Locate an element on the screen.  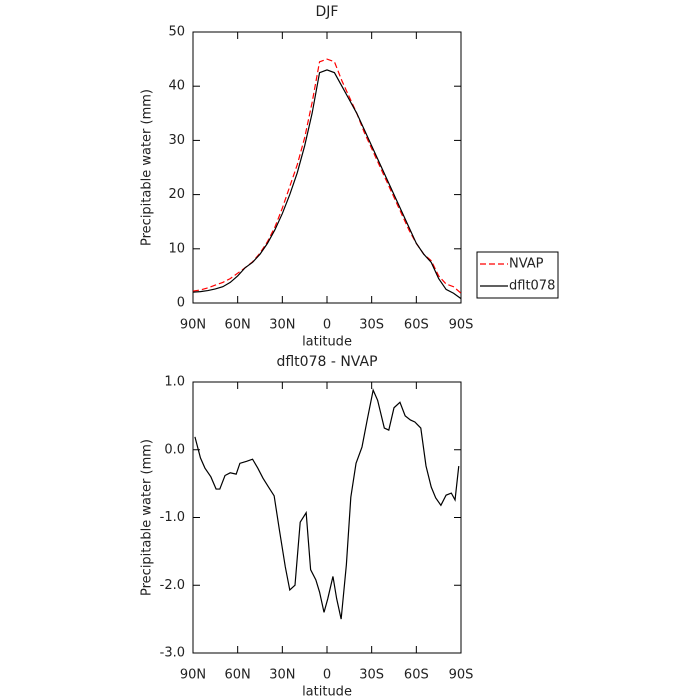
y-tick-label: -3.0 is located at coordinates (172, 653).